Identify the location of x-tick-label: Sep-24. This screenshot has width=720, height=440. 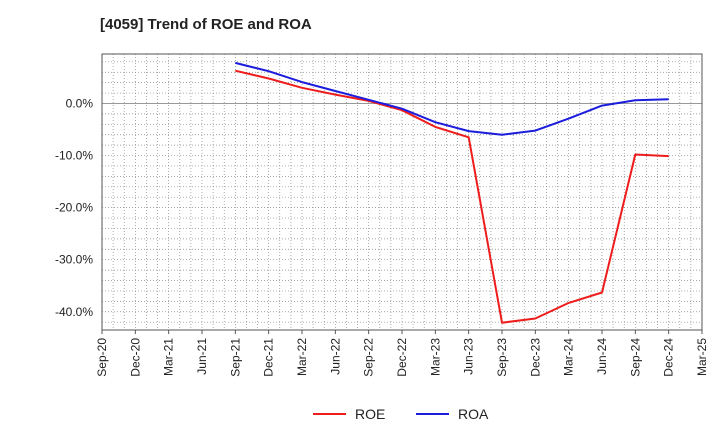
(635, 357).